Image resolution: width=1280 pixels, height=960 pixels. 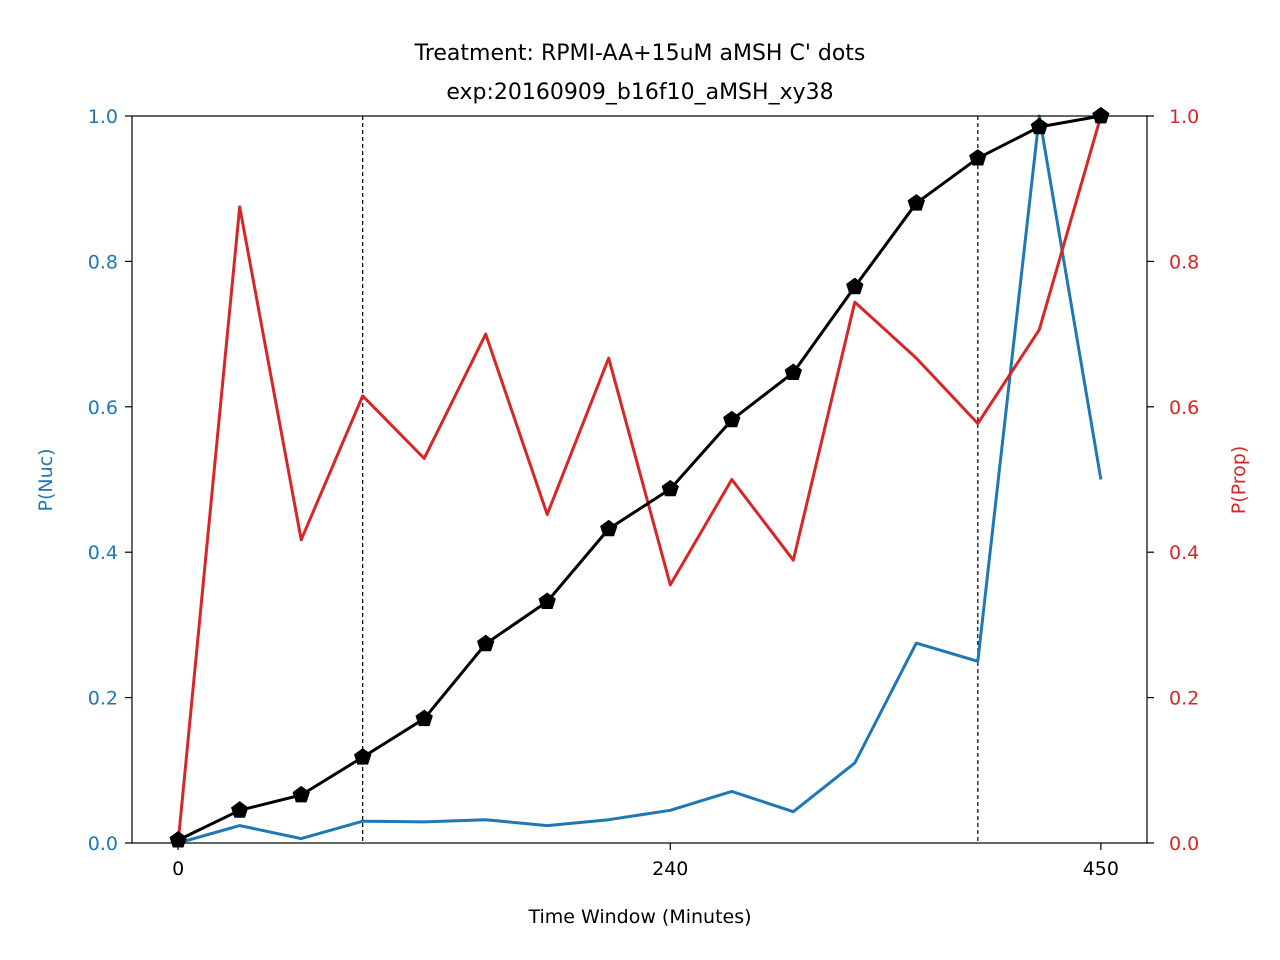 What do you see at coordinates (1173, 480) in the screenshot?
I see `right-y-axis-ticks: 0.0 0.2 0.4 0.6 0.8 1.0` at bounding box center [1173, 480].